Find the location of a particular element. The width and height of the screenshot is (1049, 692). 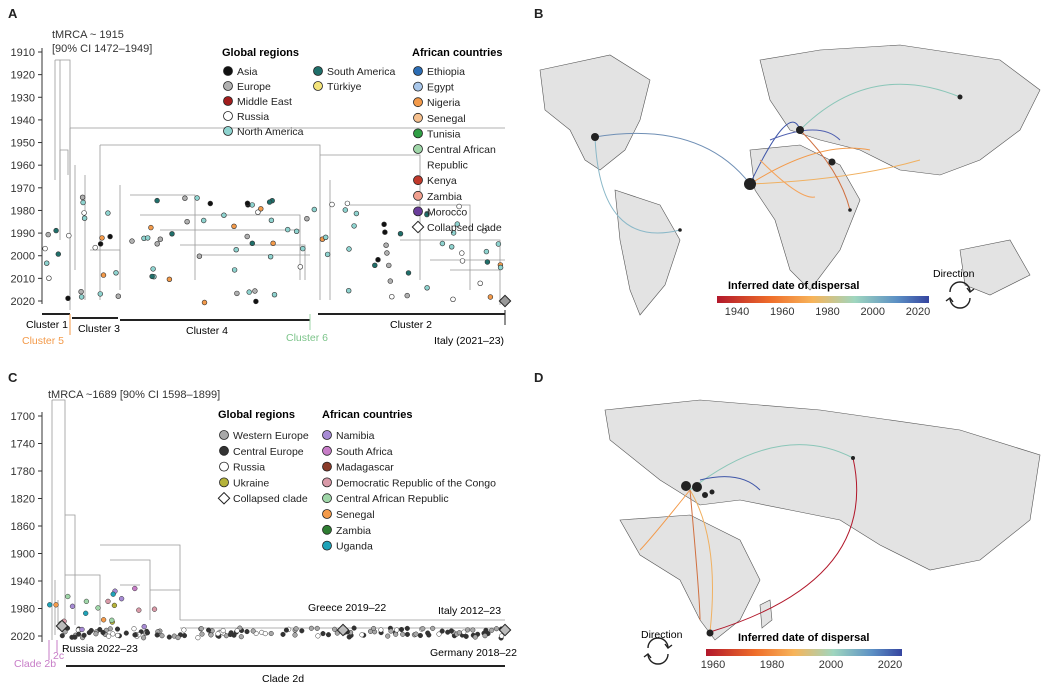

legend-label: Ethiopia is located at coordinates (446, 72).